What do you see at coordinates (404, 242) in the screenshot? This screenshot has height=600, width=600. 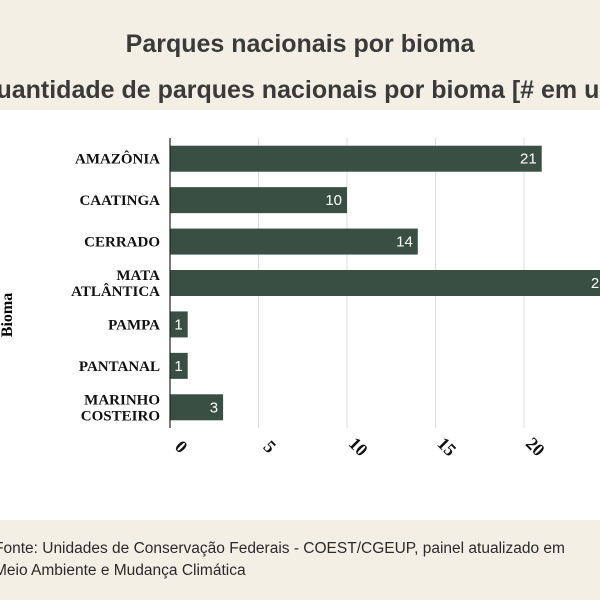 I see `data-label: 14` at bounding box center [404, 242].